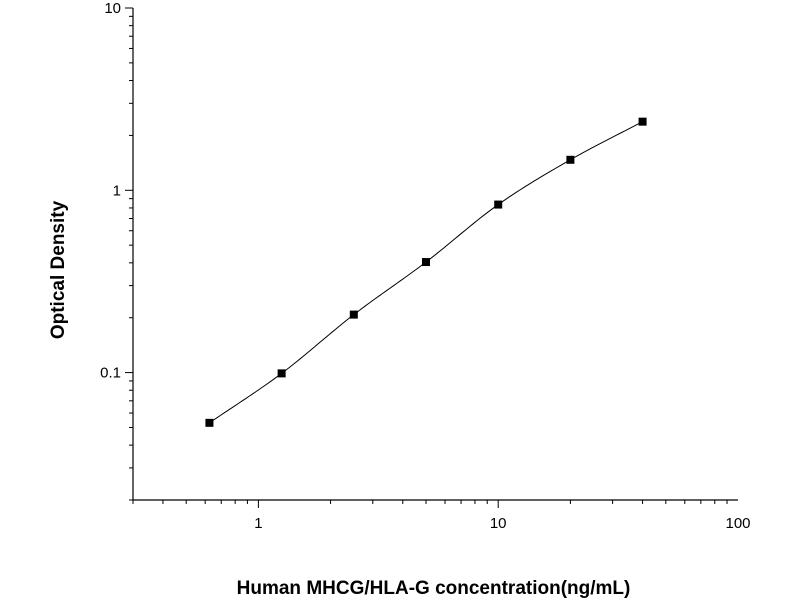 The height and width of the screenshot is (600, 800). I want to click on y-tick-label: 10, so click(112, 8).